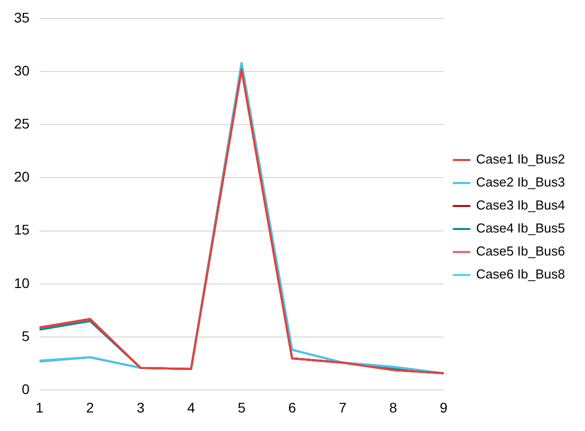  Describe the element at coordinates (521, 159) in the screenshot. I see `legend-label: Case1 Ib_Bus2` at that location.